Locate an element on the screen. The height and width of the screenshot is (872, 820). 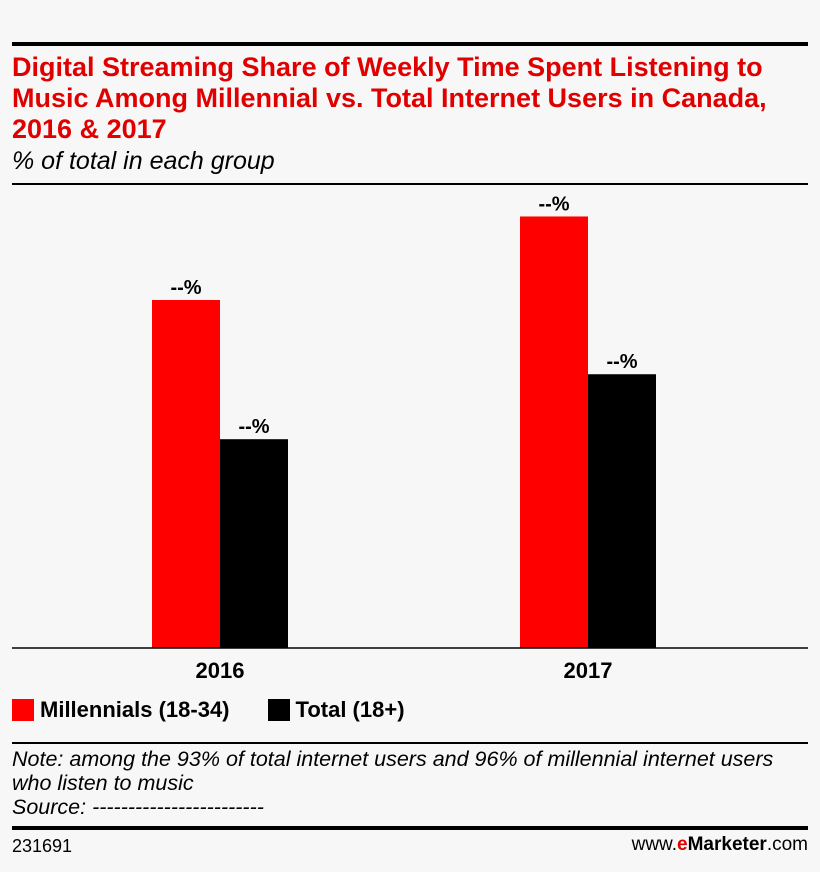
legend-label-total: Total (18+) is located at coordinates (350, 709).